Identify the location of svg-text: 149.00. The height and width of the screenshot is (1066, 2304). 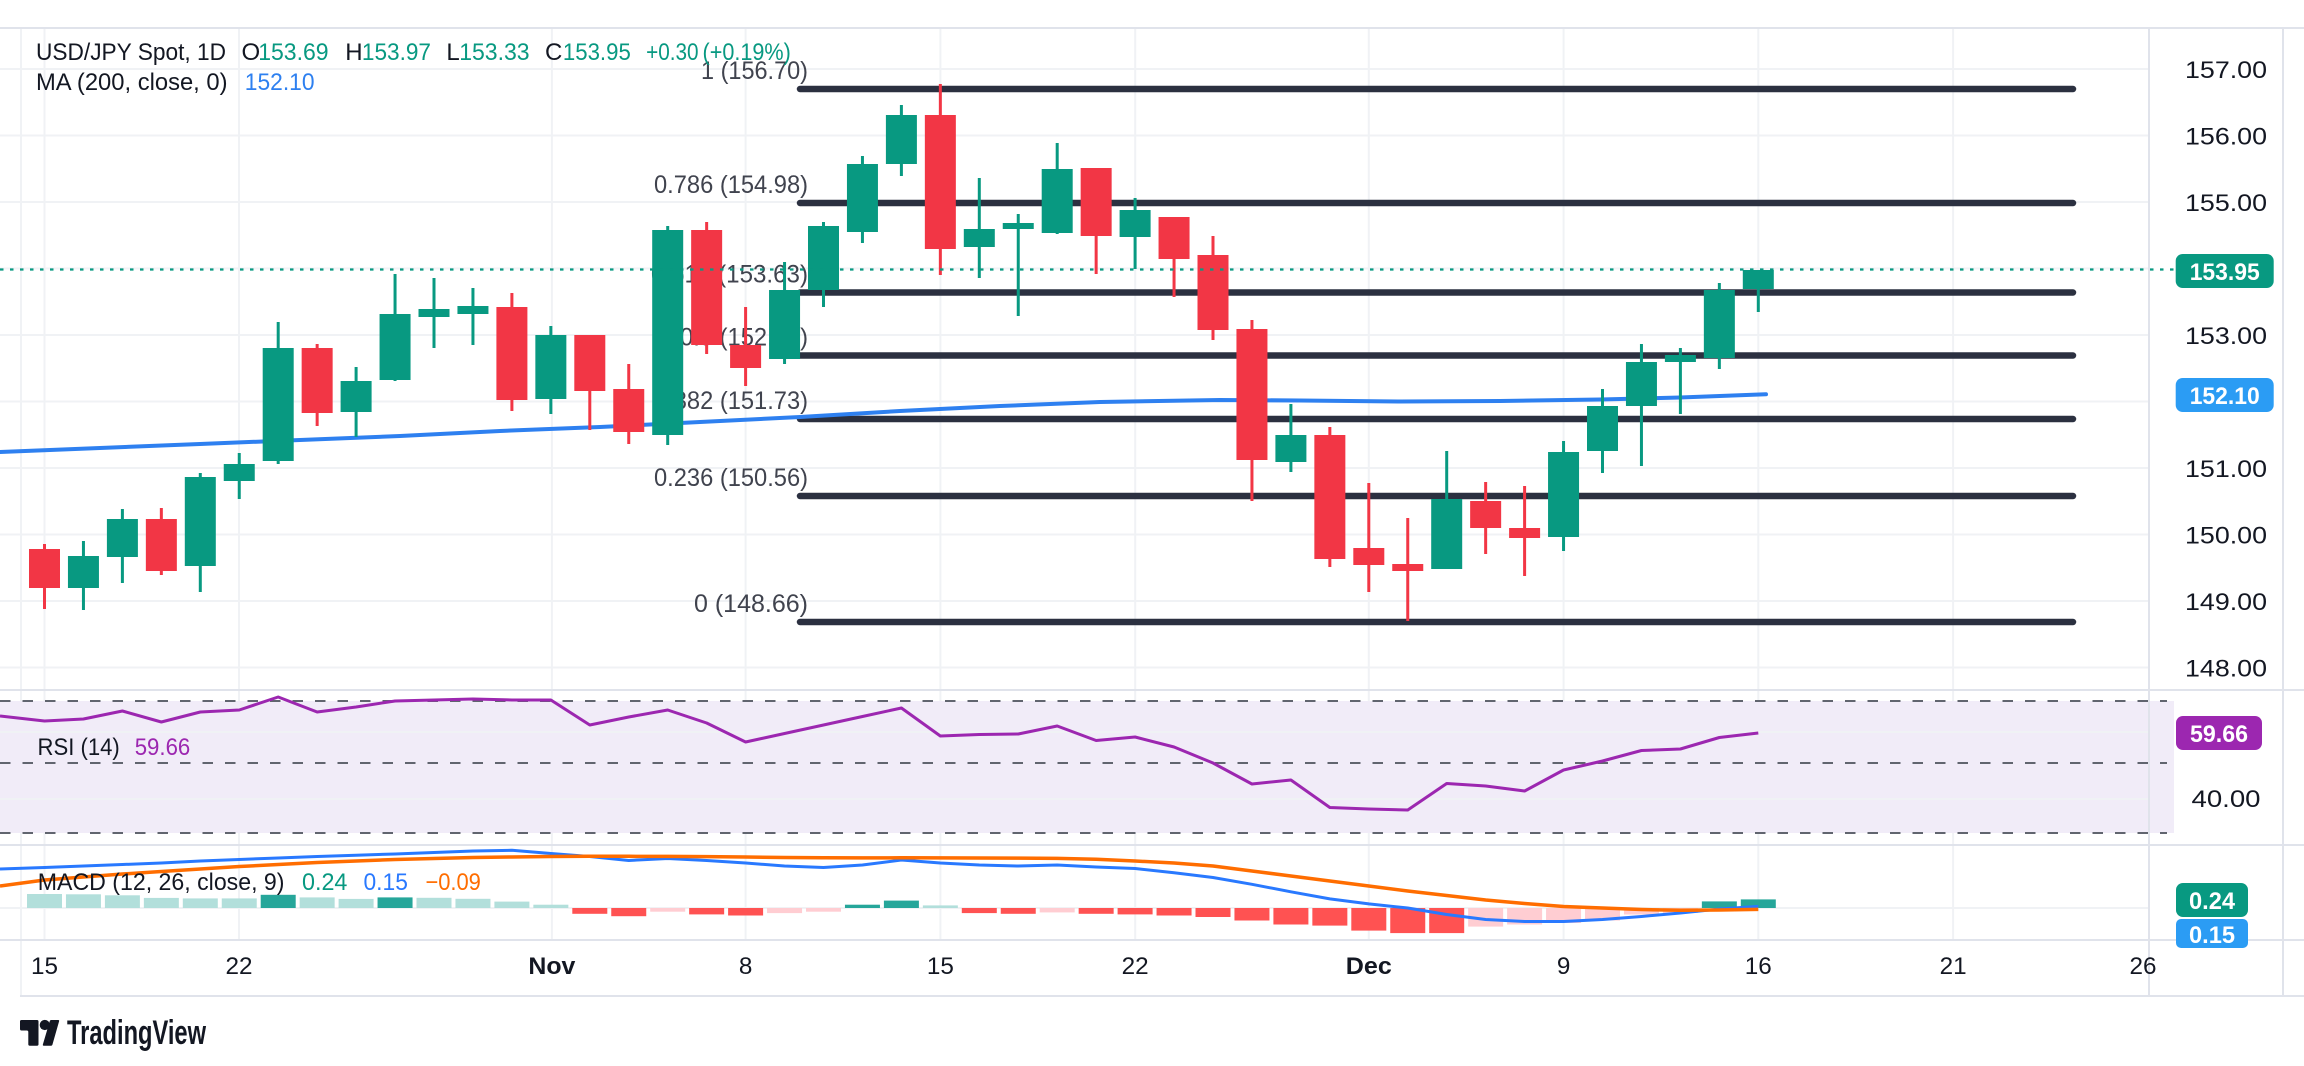
(2226, 602).